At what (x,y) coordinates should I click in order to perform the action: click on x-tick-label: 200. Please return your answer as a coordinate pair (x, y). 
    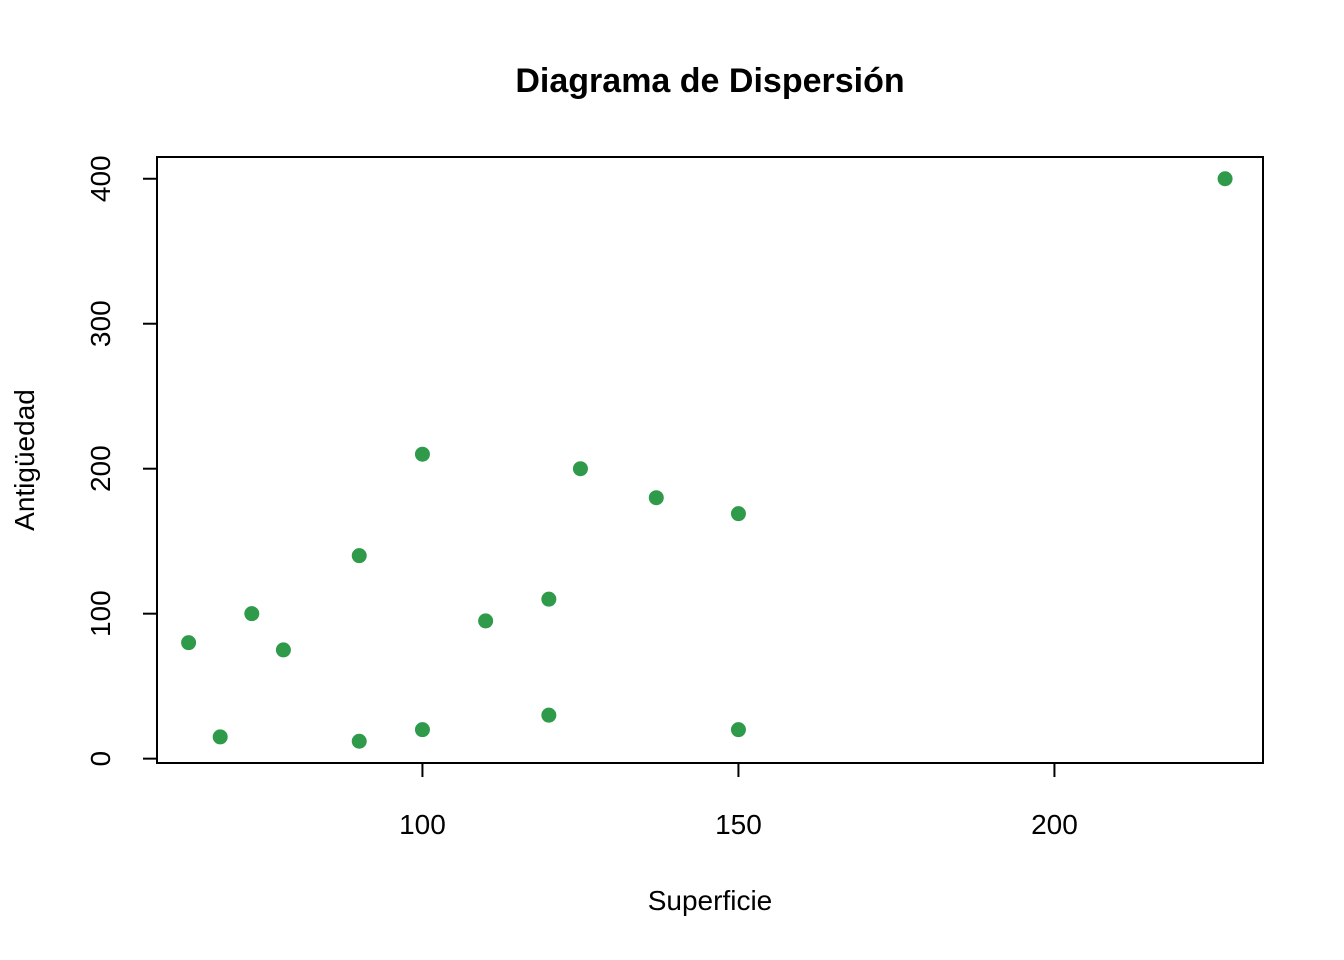
    Looking at the image, I should click on (1054, 824).